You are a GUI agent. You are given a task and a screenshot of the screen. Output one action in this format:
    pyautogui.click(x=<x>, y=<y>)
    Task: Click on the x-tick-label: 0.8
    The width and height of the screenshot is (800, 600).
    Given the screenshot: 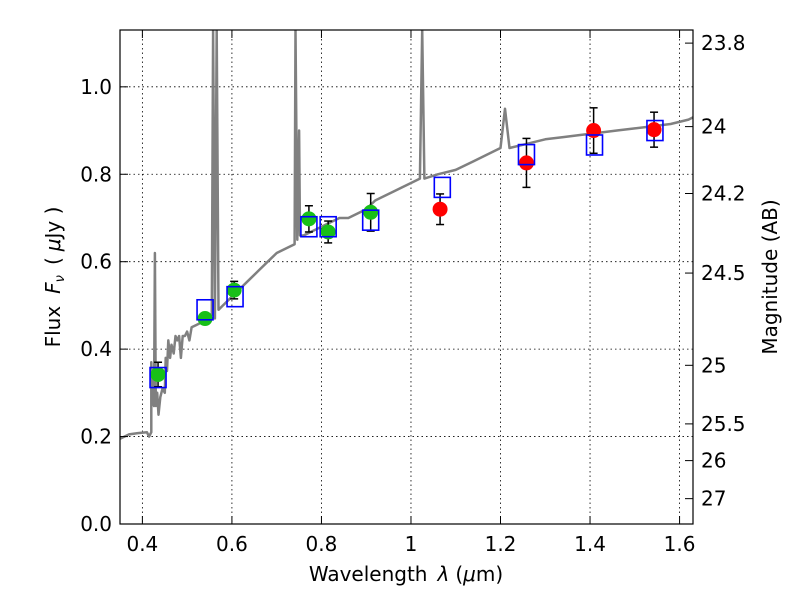 What is the action you would take?
    pyautogui.click(x=322, y=544)
    